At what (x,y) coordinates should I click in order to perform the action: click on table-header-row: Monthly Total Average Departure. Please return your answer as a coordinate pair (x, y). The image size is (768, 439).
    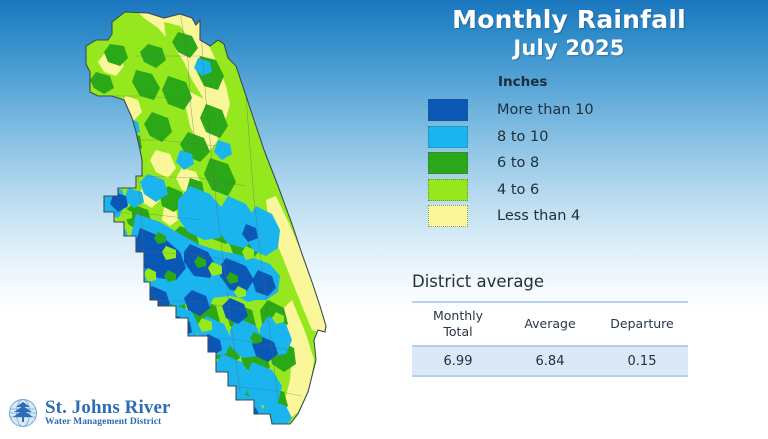
    Looking at the image, I should click on (550, 324).